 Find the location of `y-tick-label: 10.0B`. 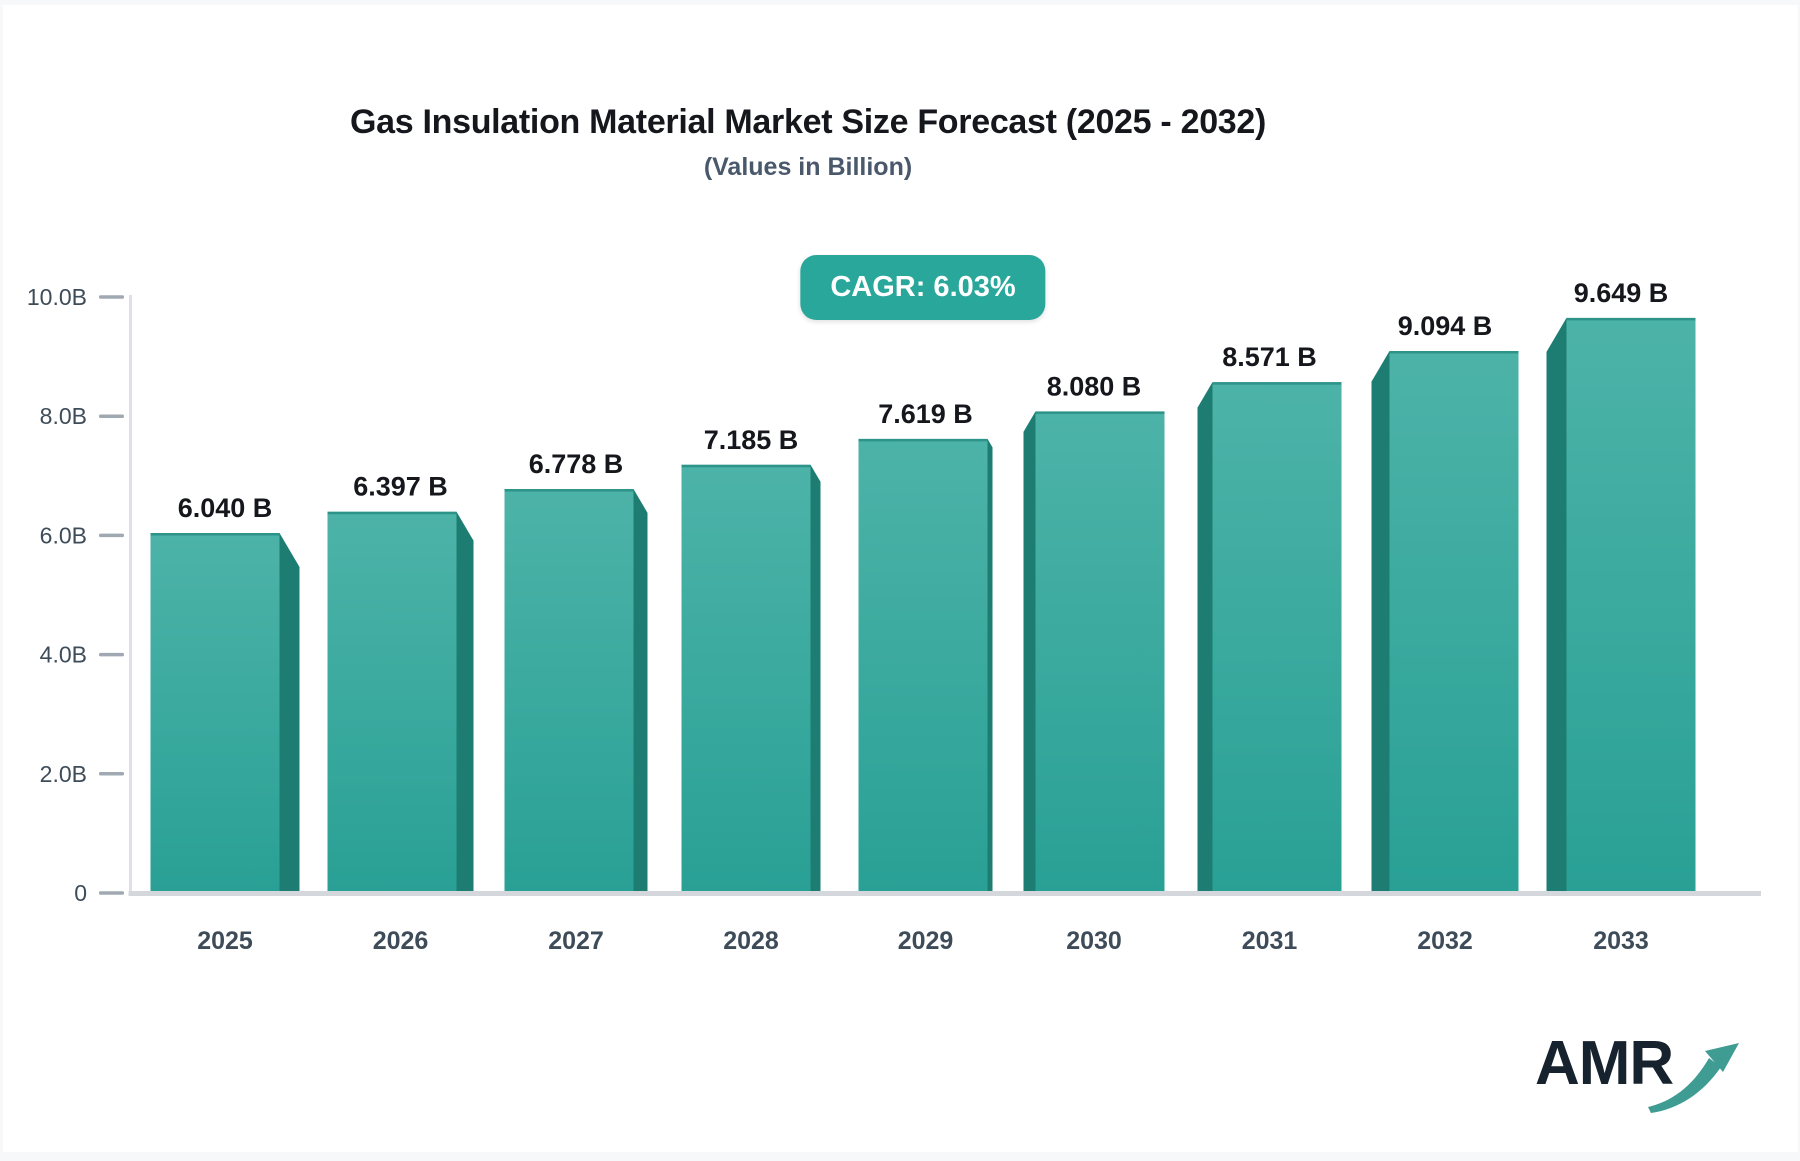

y-tick-label: 10.0B is located at coordinates (57, 297).